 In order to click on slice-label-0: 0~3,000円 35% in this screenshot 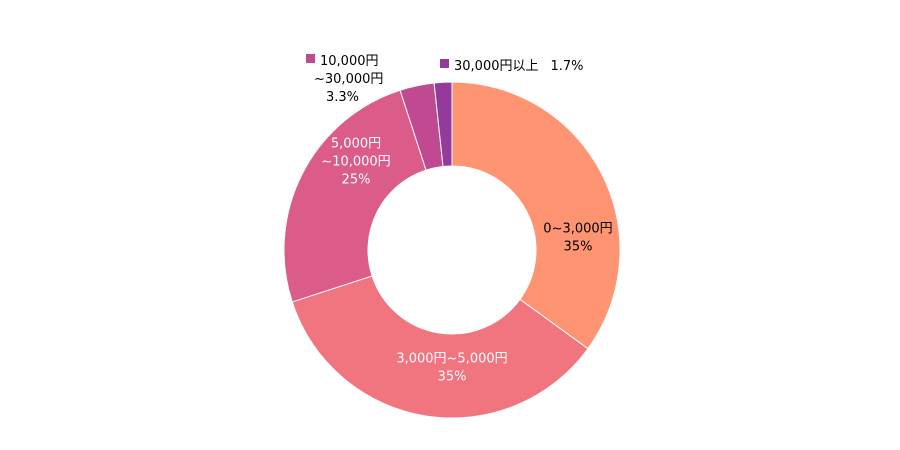, I will do `click(577, 238)`.